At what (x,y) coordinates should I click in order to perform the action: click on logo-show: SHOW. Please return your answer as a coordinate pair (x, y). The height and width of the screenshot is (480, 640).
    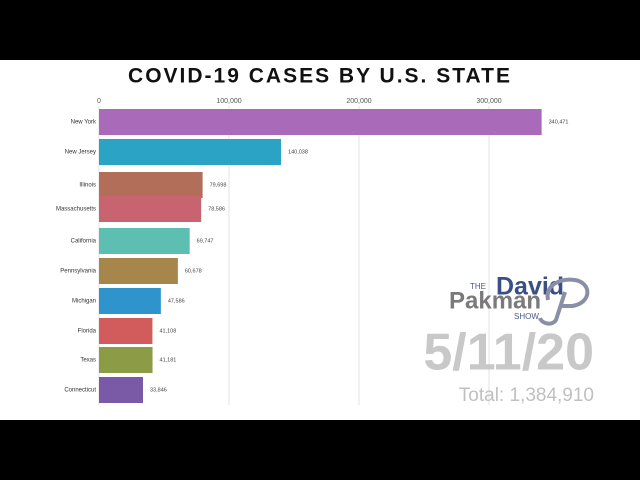
    Looking at the image, I should click on (526, 316).